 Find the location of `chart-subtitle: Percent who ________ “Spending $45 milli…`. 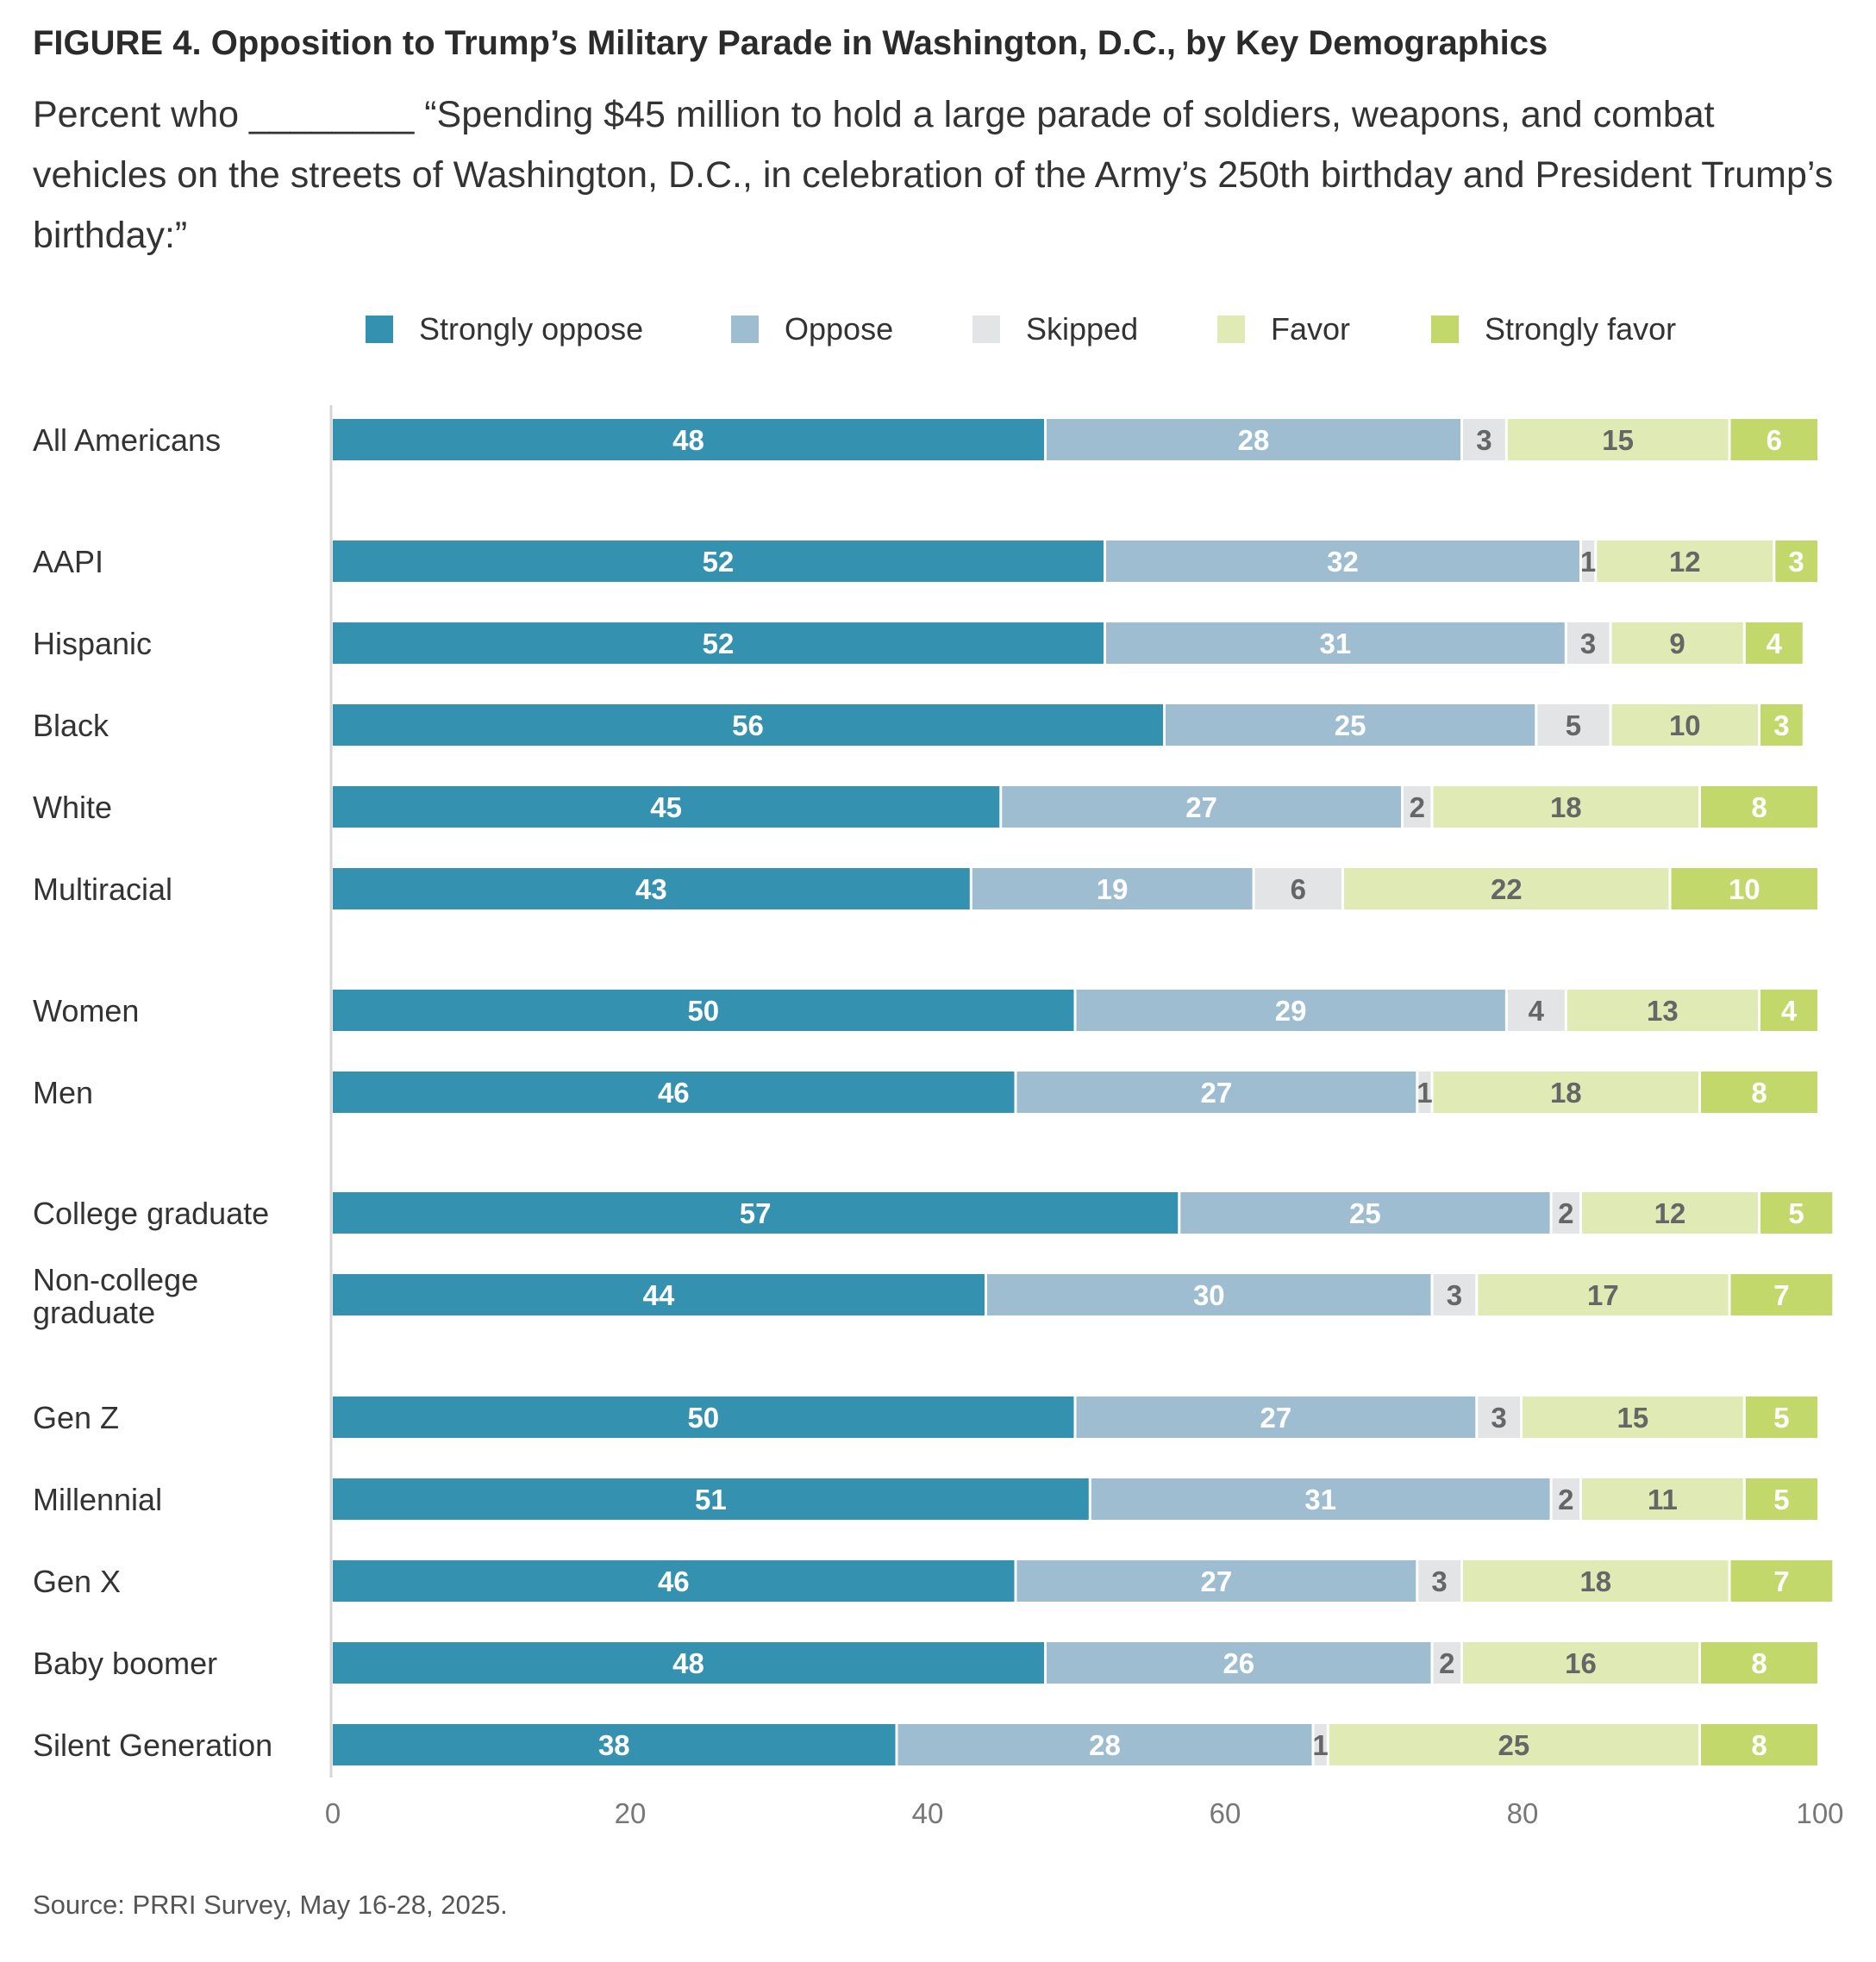

chart-subtitle: Percent who ________ “Spending $45 milli… is located at coordinates (933, 175).